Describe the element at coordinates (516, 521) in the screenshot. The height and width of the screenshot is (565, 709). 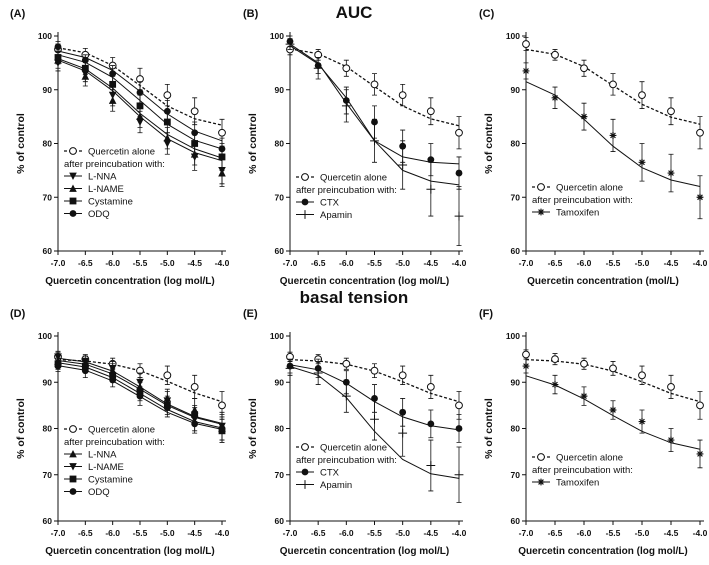
I see `y-tick-label-f: 60` at that location.